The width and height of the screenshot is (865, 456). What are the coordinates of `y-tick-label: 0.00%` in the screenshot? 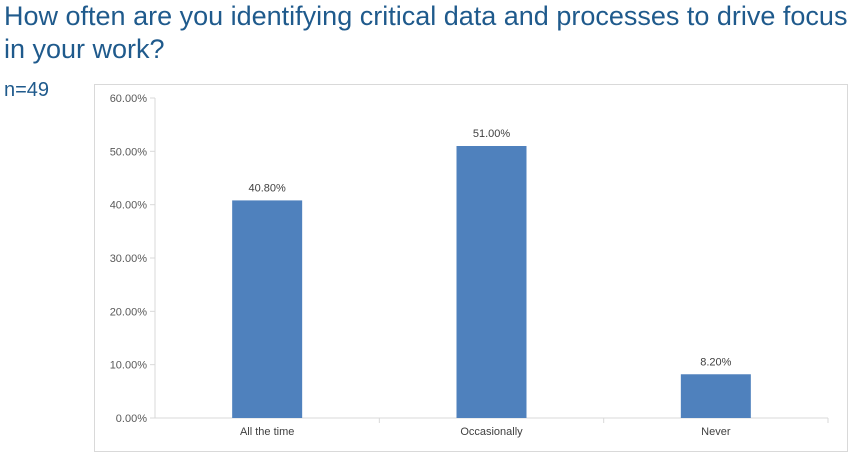 It's located at (131, 419).